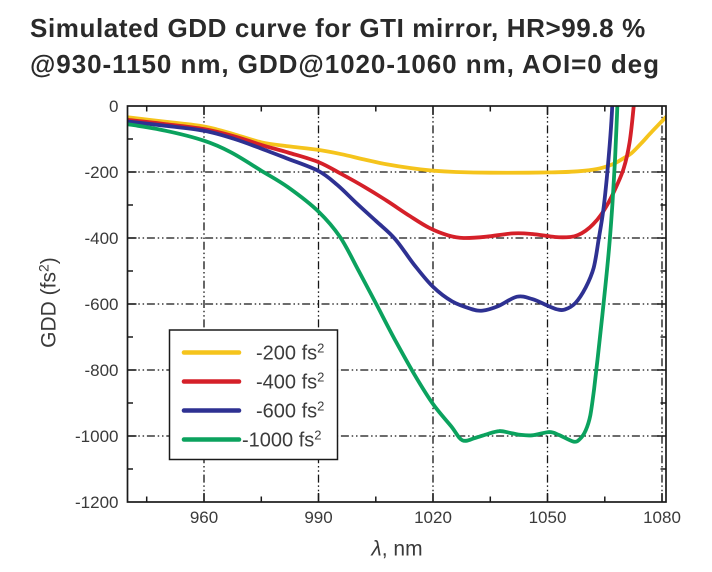 This screenshot has height=572, width=712. Describe the element at coordinates (113, 106) in the screenshot. I see `svg-text: 0` at that location.